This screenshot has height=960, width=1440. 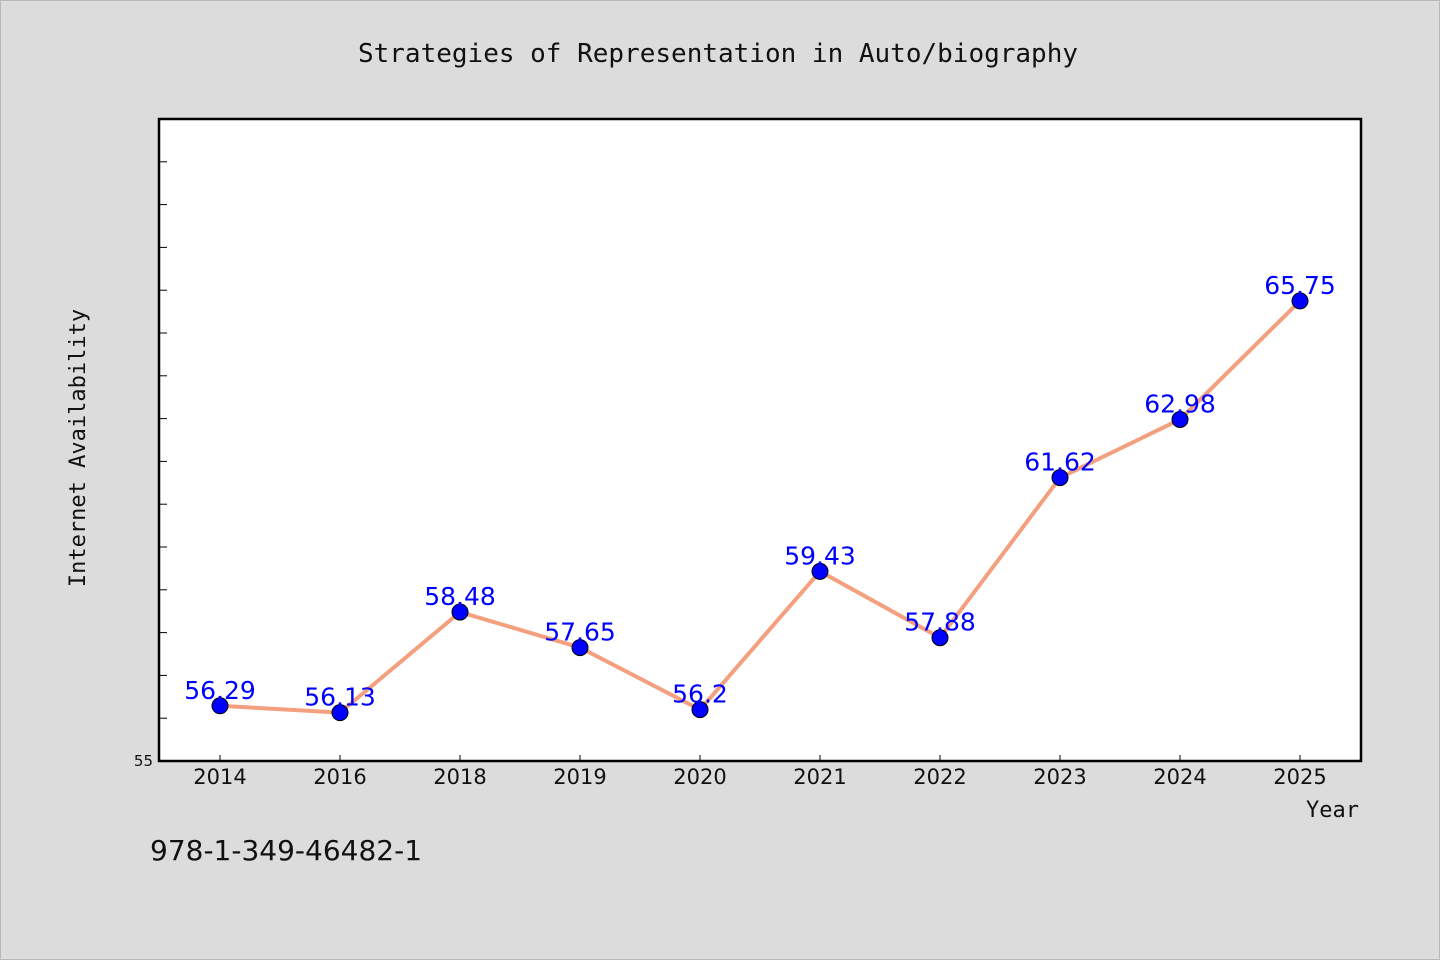 What do you see at coordinates (1059, 777) in the screenshot?
I see `x-tick-label: 2023` at bounding box center [1059, 777].